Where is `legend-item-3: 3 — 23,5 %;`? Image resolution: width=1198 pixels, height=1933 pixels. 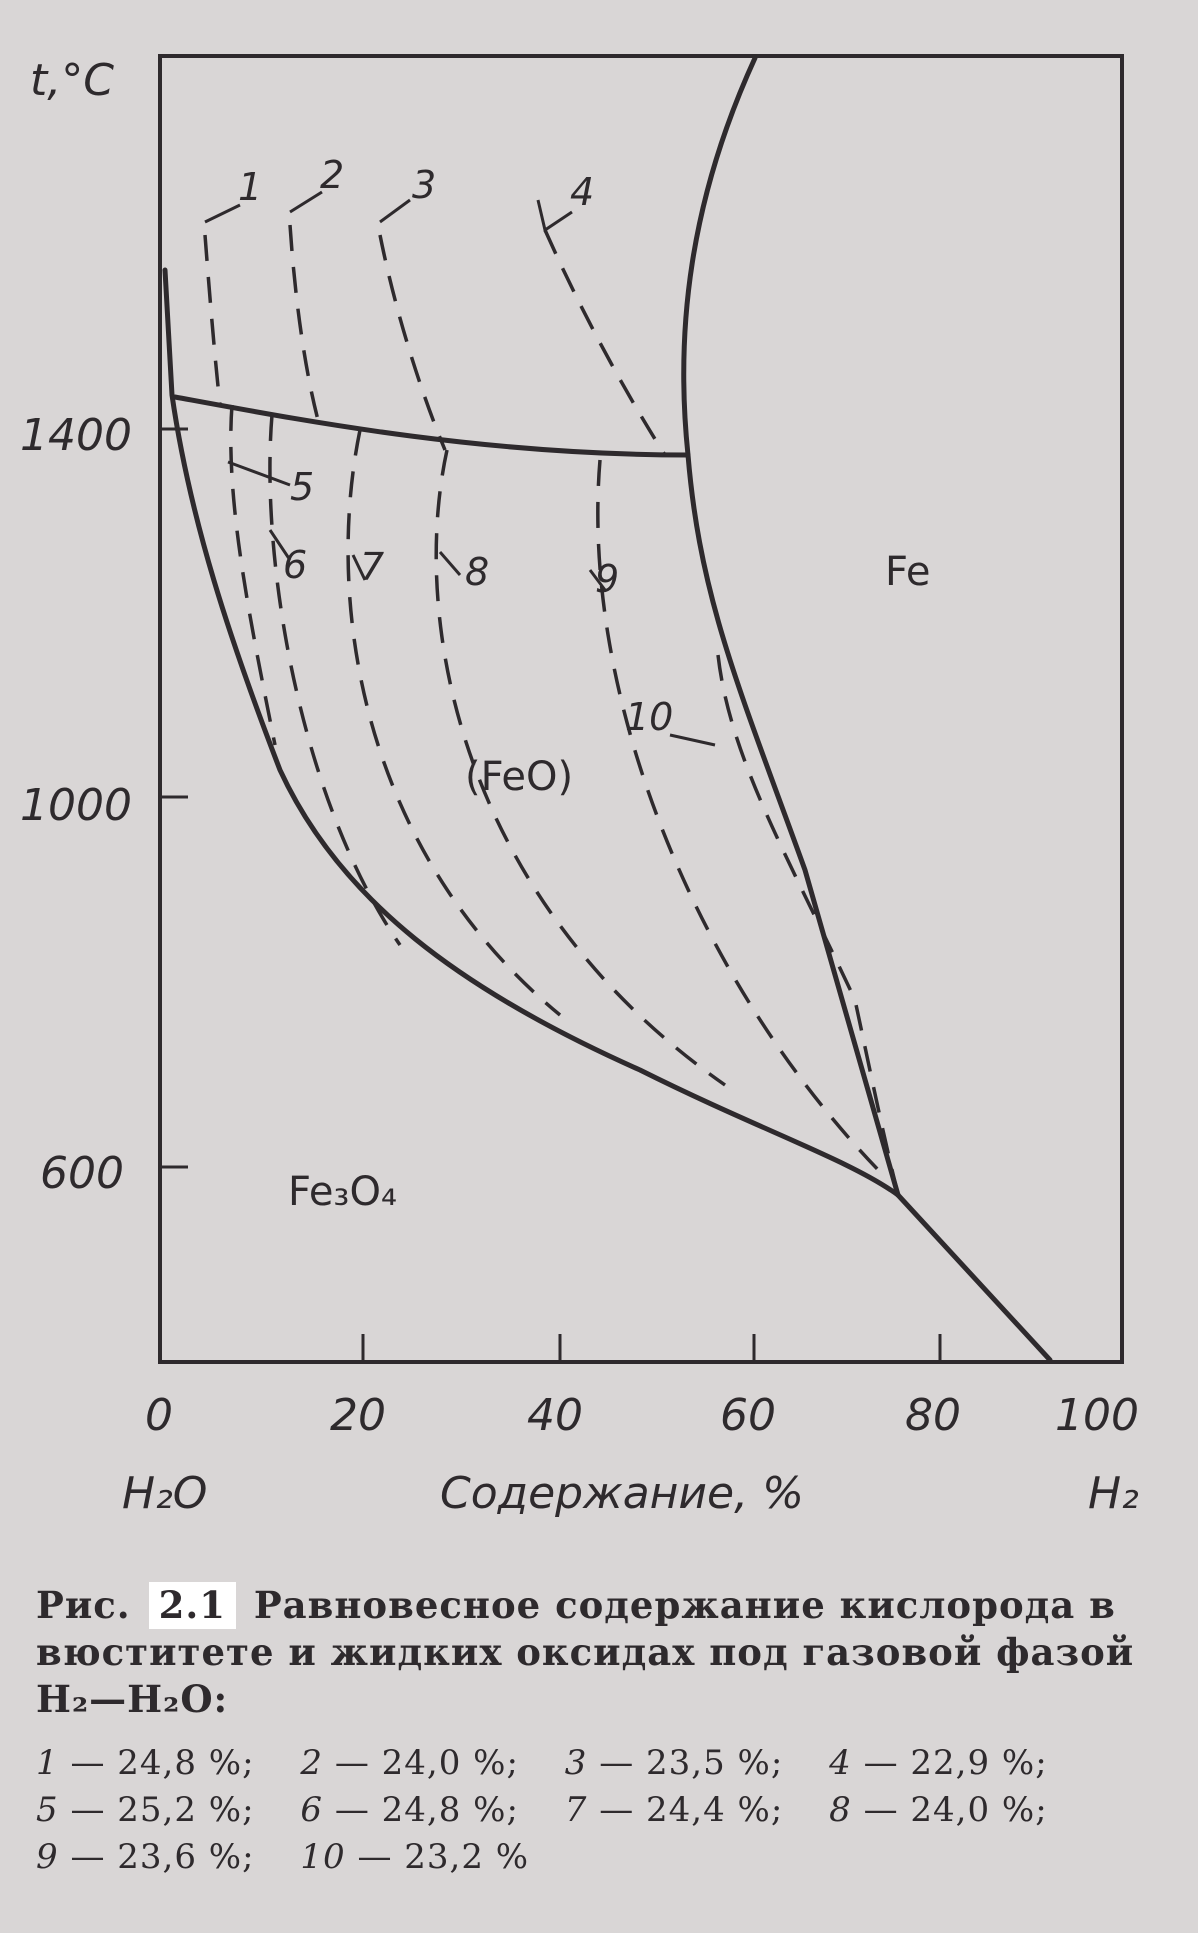
legend-item-3: 3 — 23,5 %; is located at coordinates (674, 1763).